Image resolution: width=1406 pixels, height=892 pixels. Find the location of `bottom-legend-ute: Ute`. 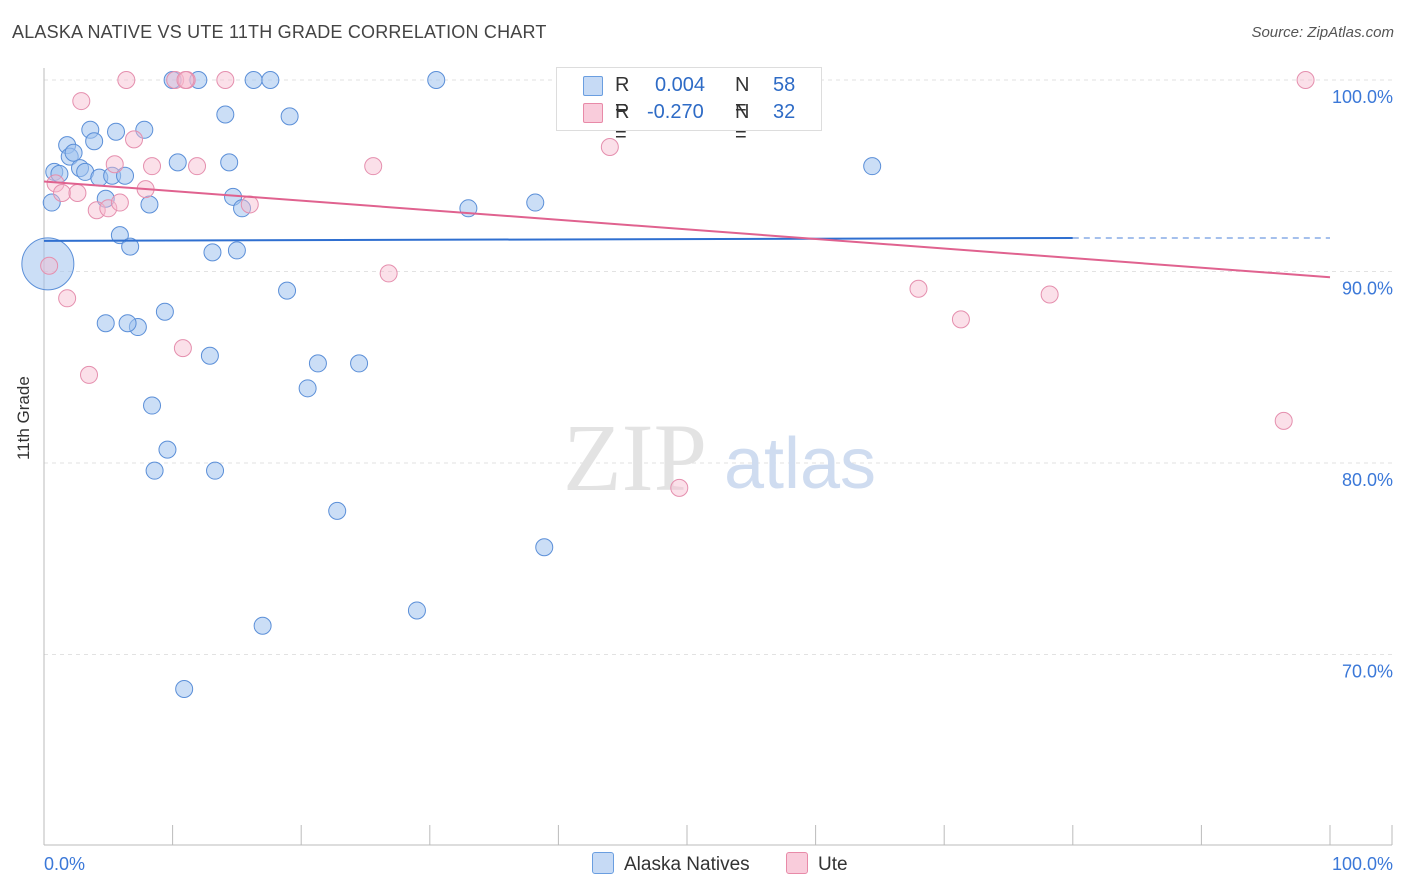

bottom-legend-ute: Ute is located at coordinates (817, 864).